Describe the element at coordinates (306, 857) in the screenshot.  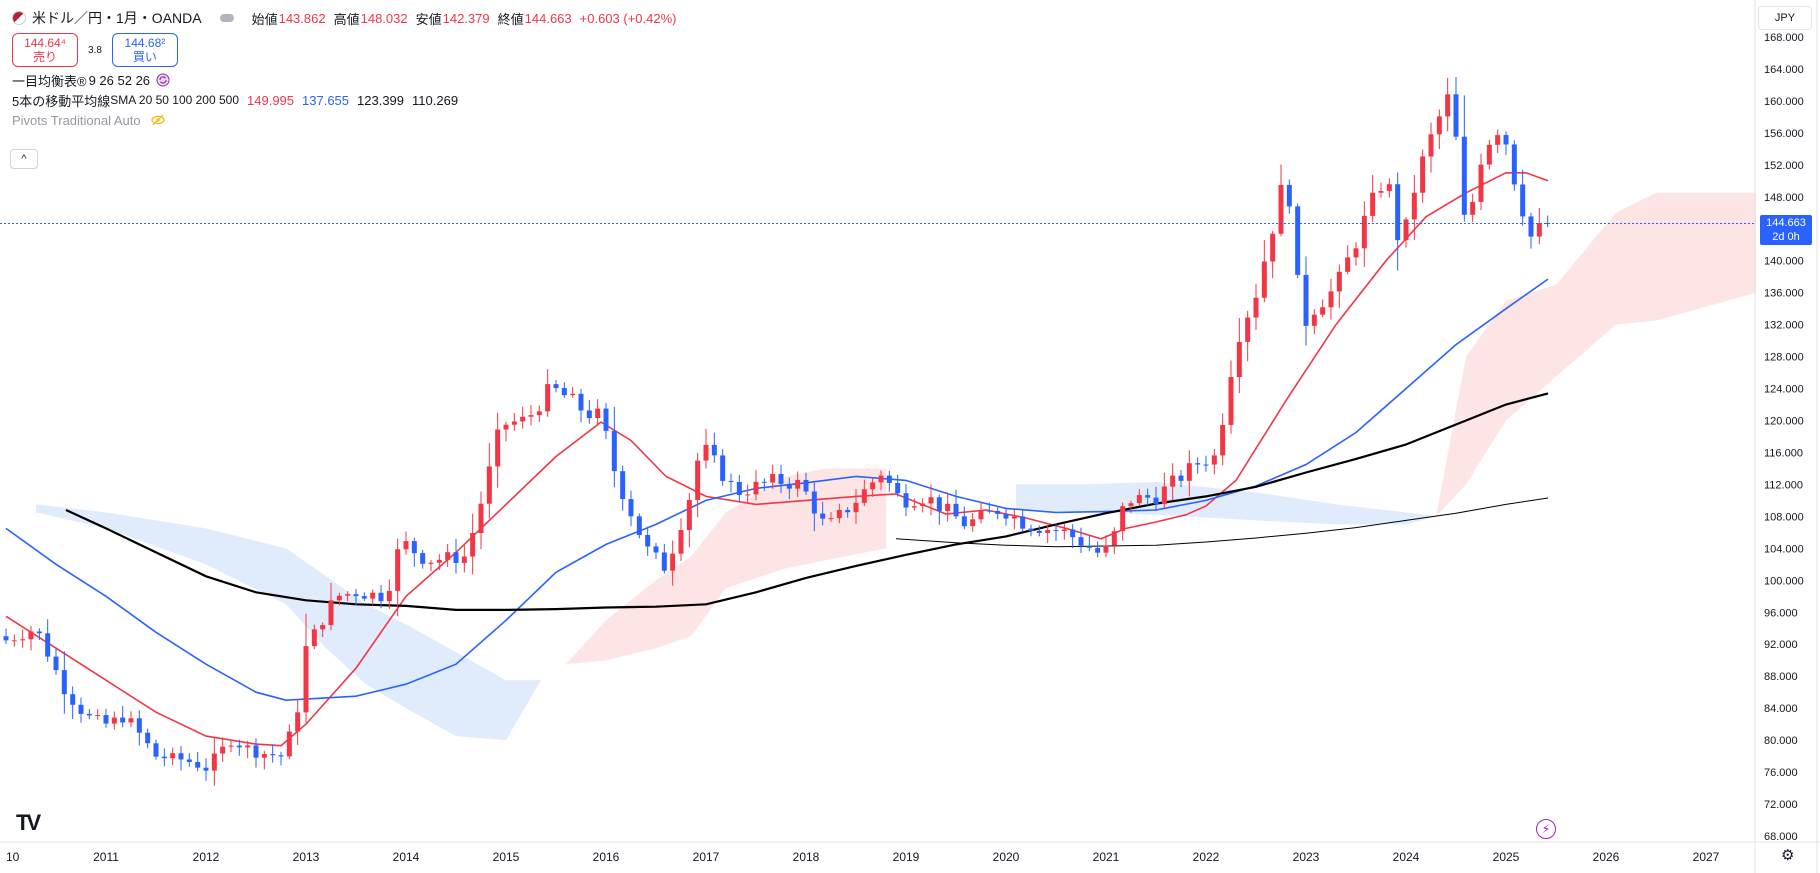
I see `x-tick-label: 2013` at that location.